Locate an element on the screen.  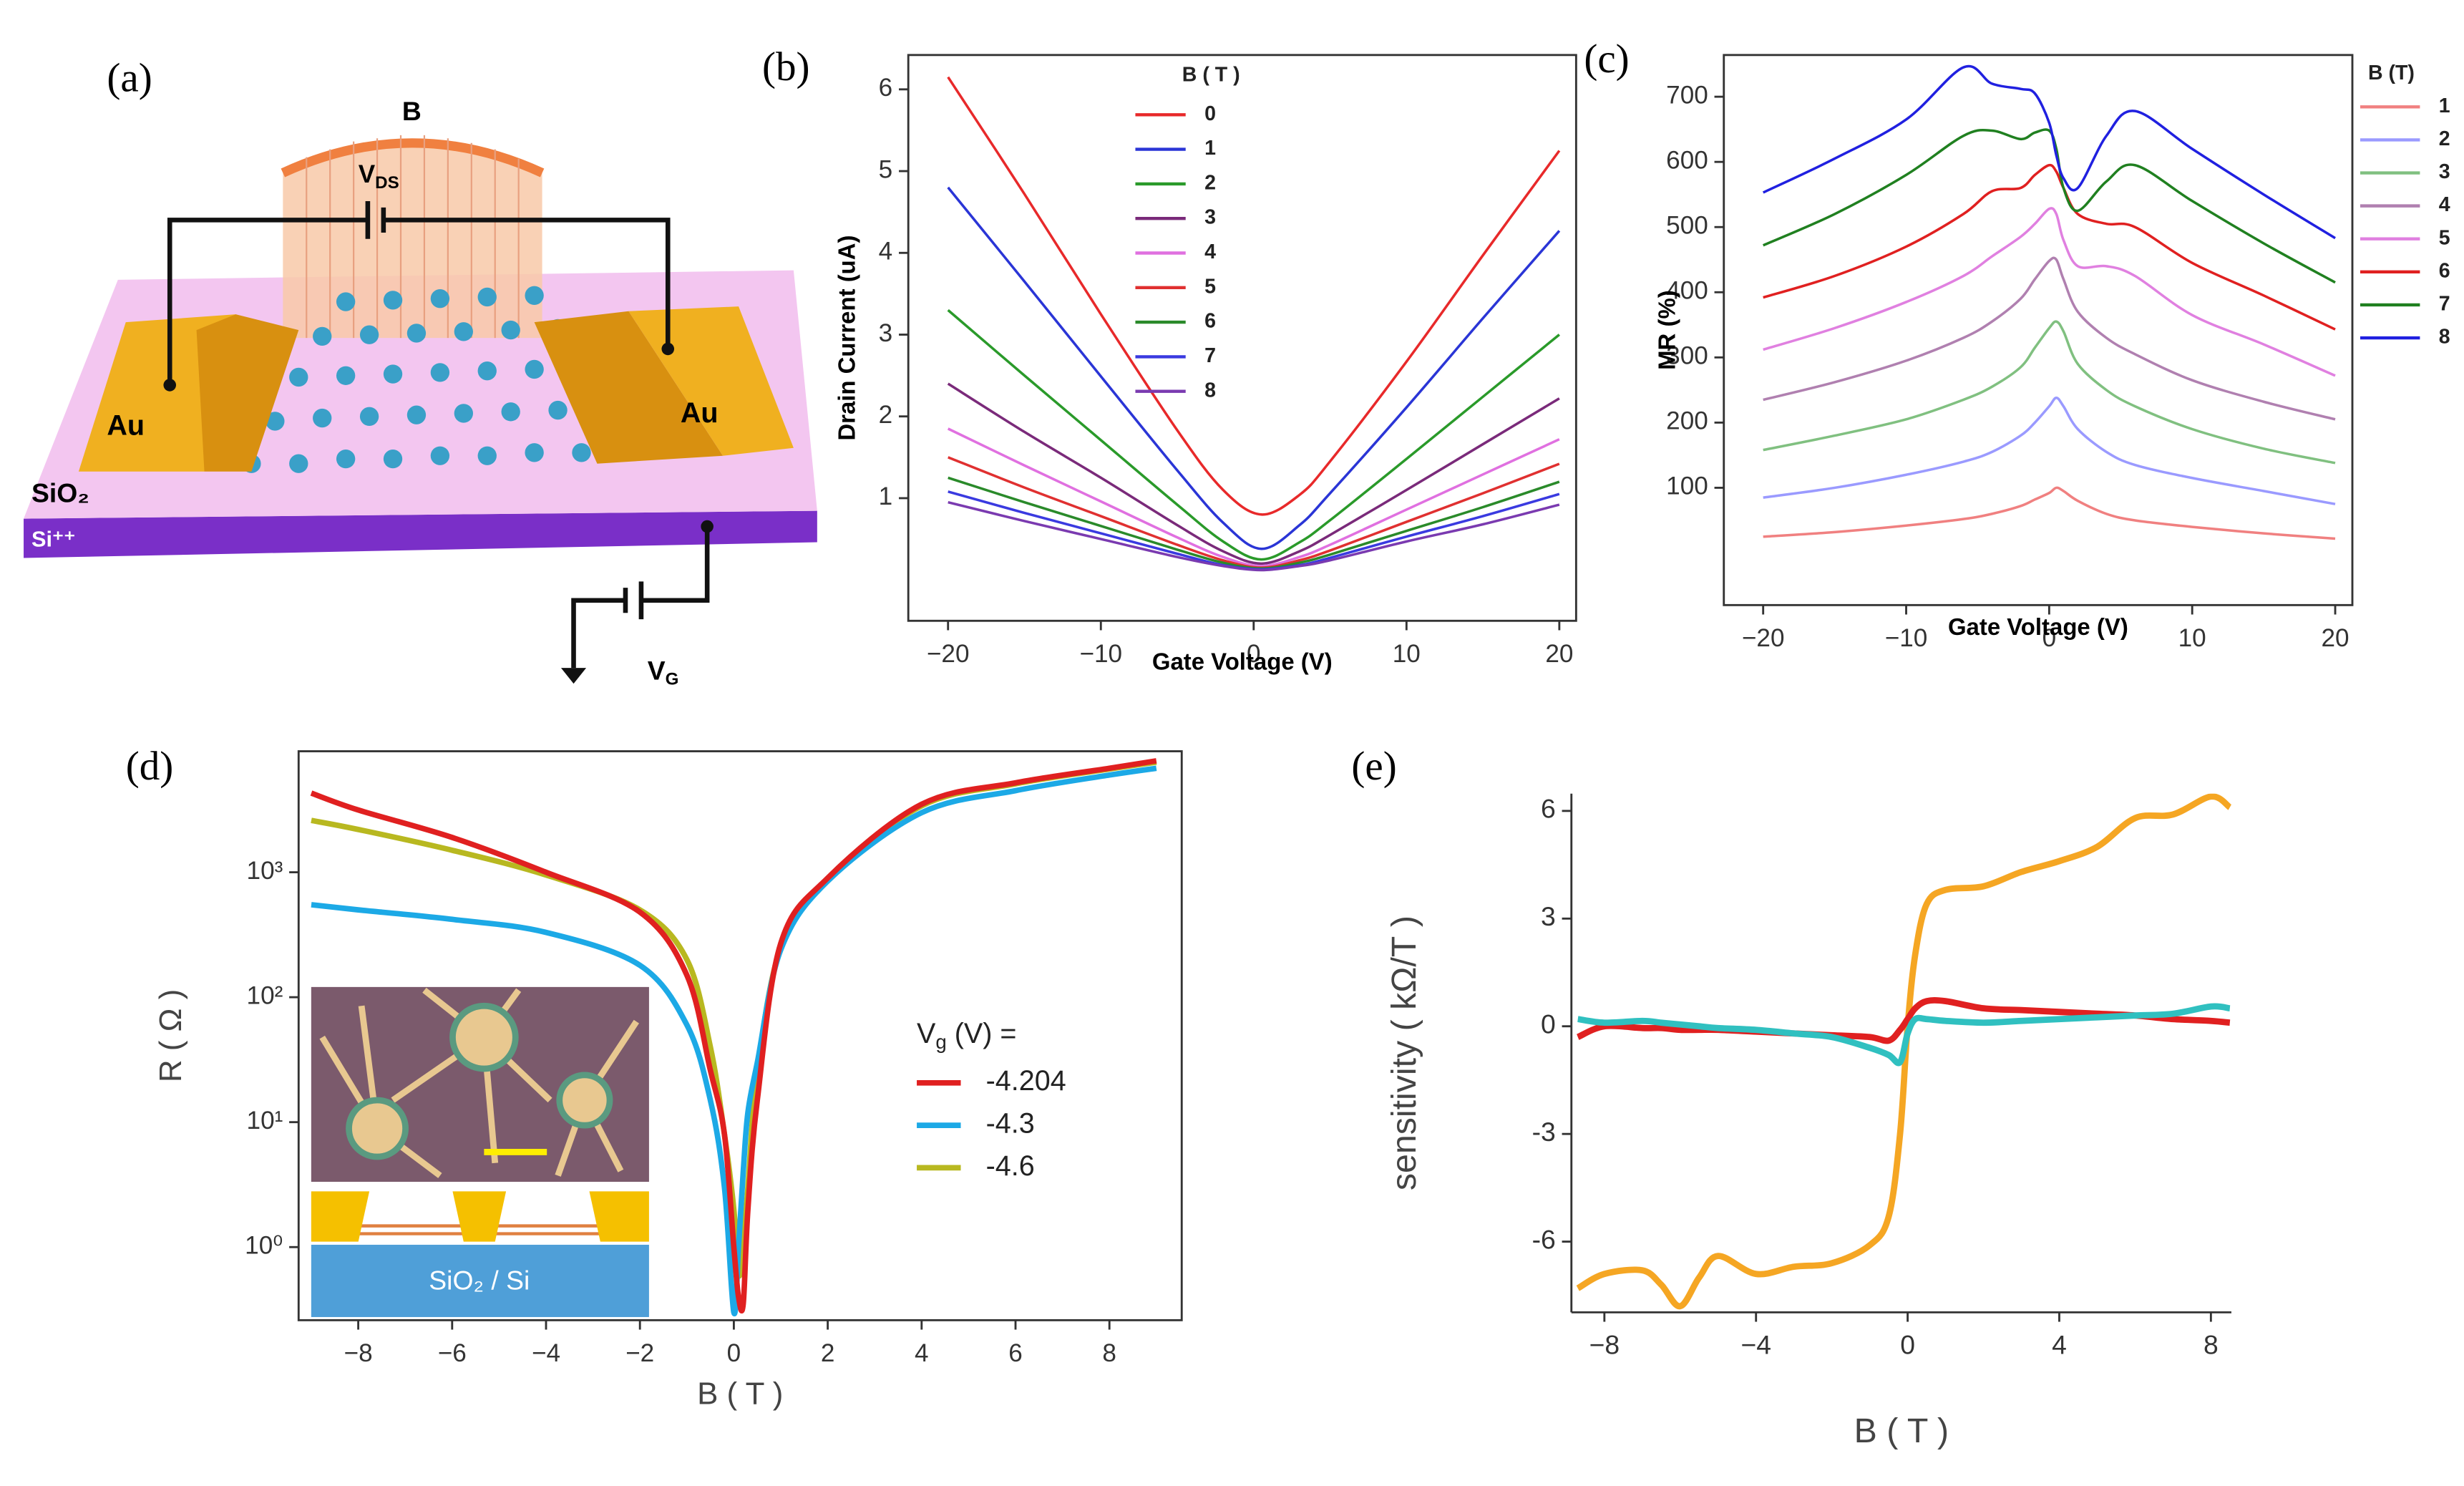
legend-label: 4 is located at coordinates (2444, 204).